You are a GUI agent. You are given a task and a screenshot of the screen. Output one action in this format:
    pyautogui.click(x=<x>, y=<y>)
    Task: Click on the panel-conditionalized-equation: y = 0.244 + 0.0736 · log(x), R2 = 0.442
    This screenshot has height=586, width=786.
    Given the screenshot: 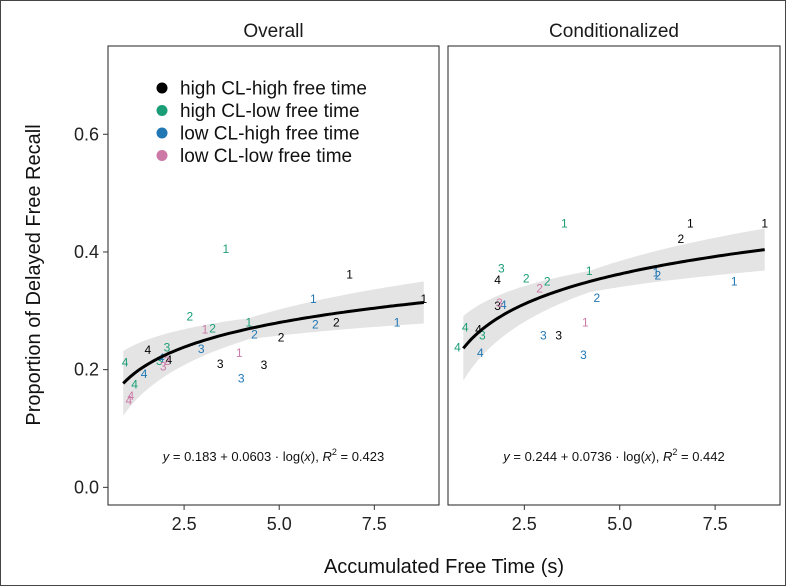 What is the action you would take?
    pyautogui.click(x=613, y=455)
    